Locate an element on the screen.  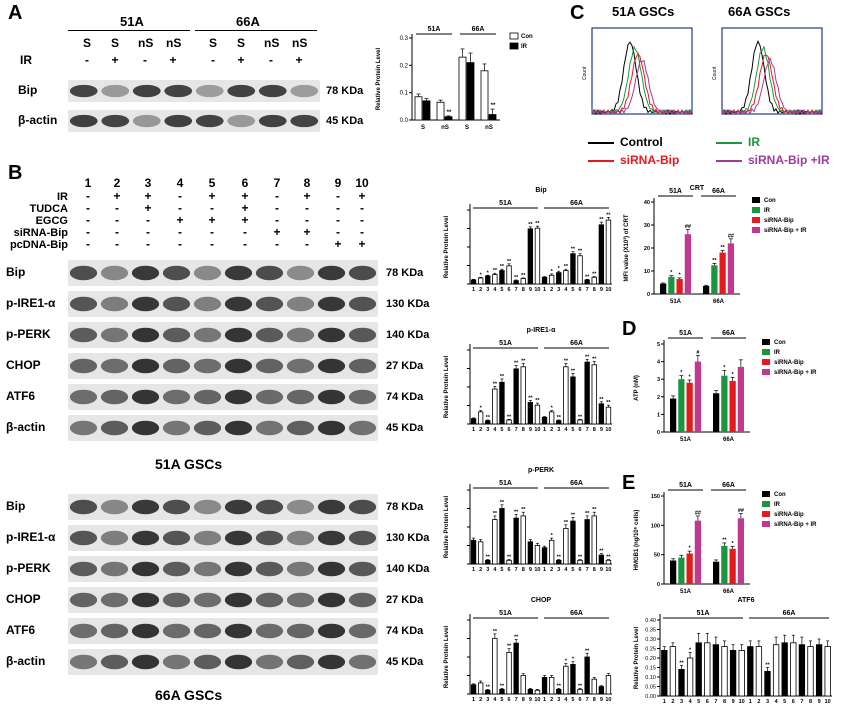
band-name: β-actin is located at coordinates (26, 661).